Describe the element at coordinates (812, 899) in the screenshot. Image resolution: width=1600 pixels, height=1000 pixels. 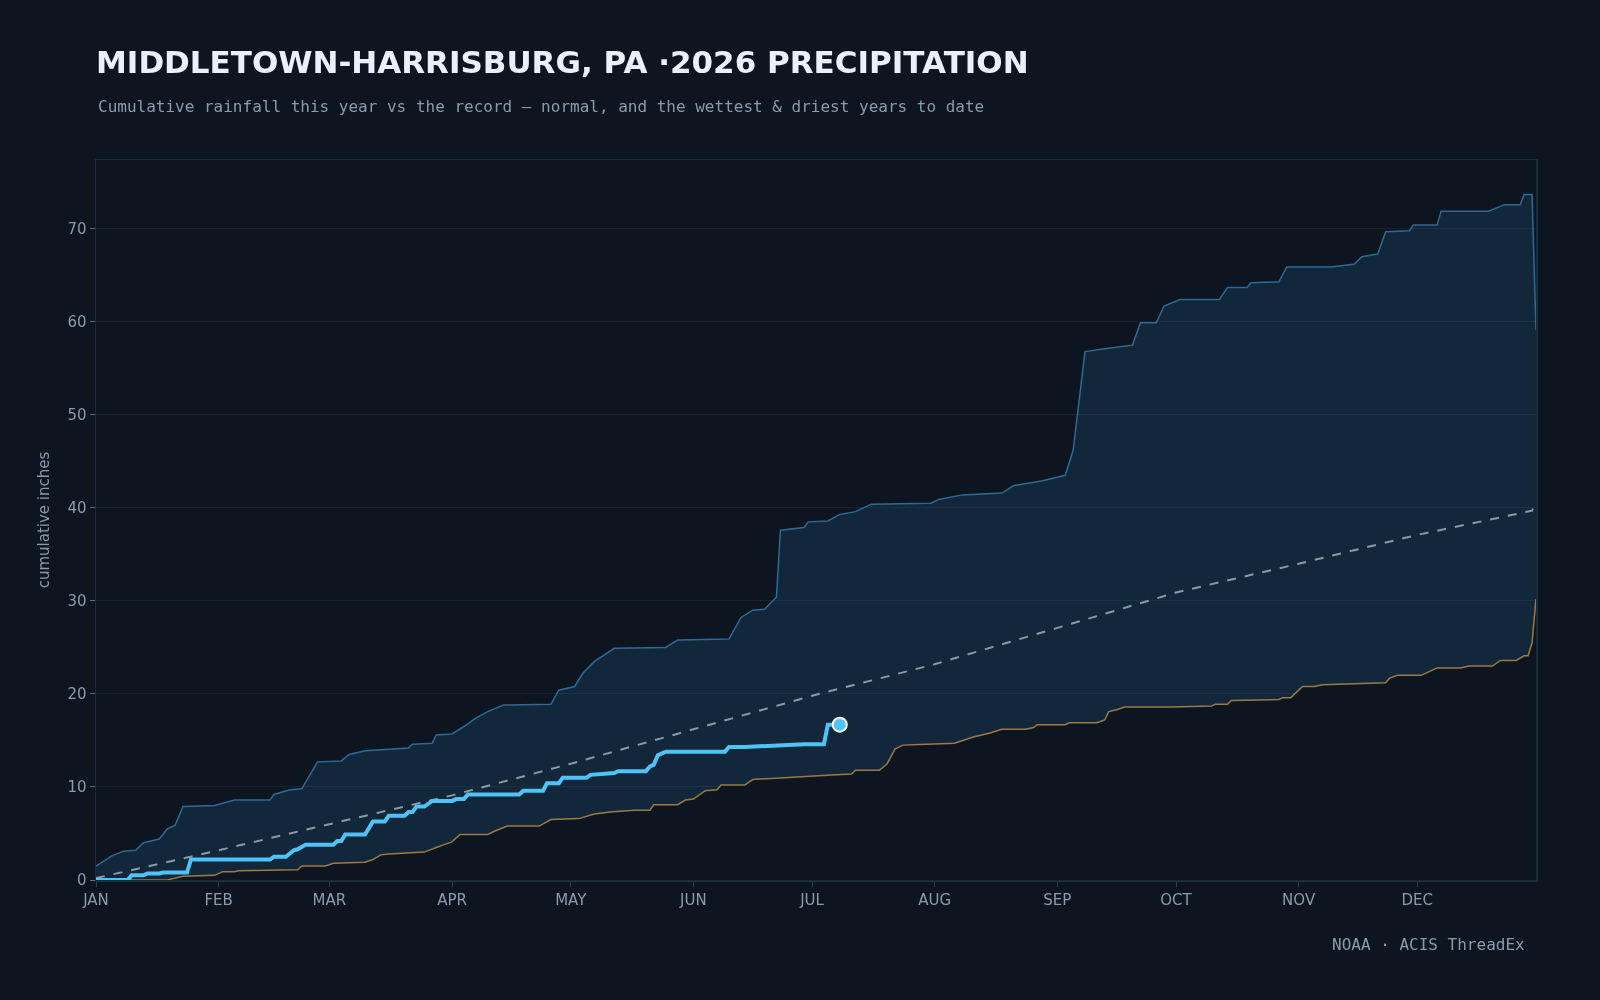
I see `x-tick-label: JUL` at that location.